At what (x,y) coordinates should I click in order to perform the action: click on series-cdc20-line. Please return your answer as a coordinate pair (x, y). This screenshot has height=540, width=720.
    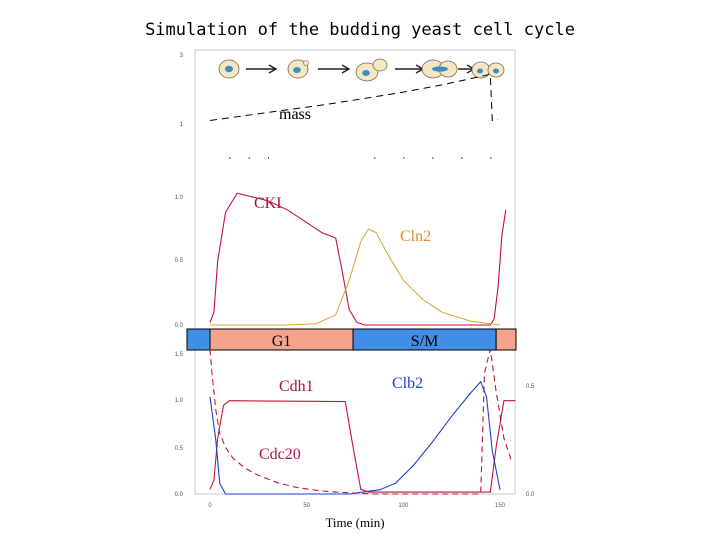
    Looking at the image, I should click on (361, 422).